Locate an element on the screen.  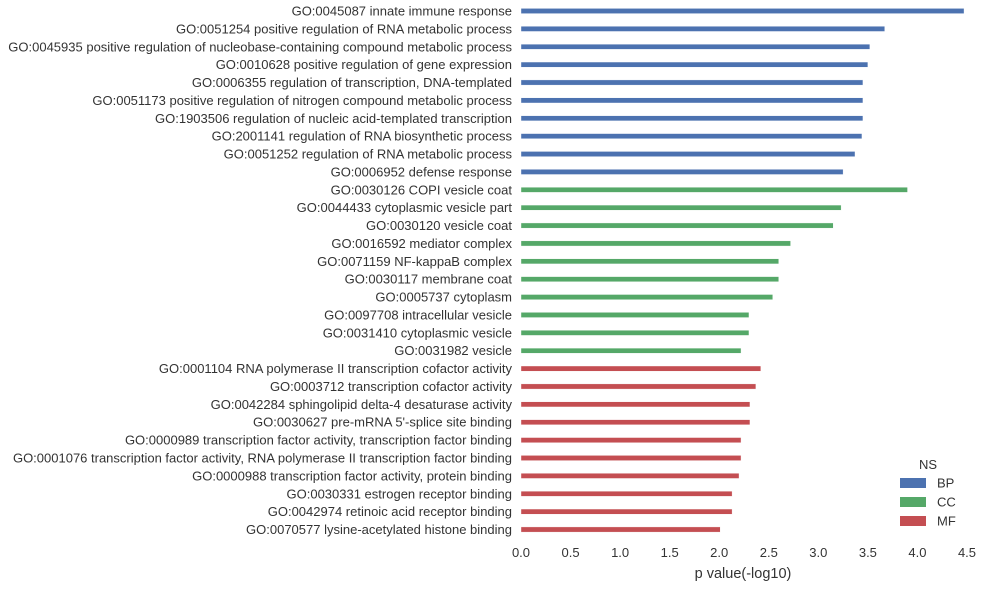
category-label: GO:0071159 NF-kappaB complex is located at coordinates (414, 261).